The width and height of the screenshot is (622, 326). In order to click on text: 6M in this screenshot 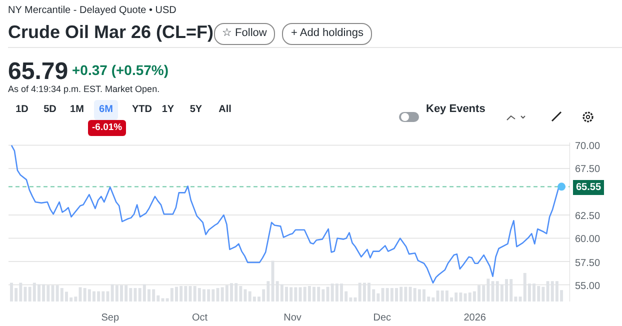, I will do `click(106, 110)`.